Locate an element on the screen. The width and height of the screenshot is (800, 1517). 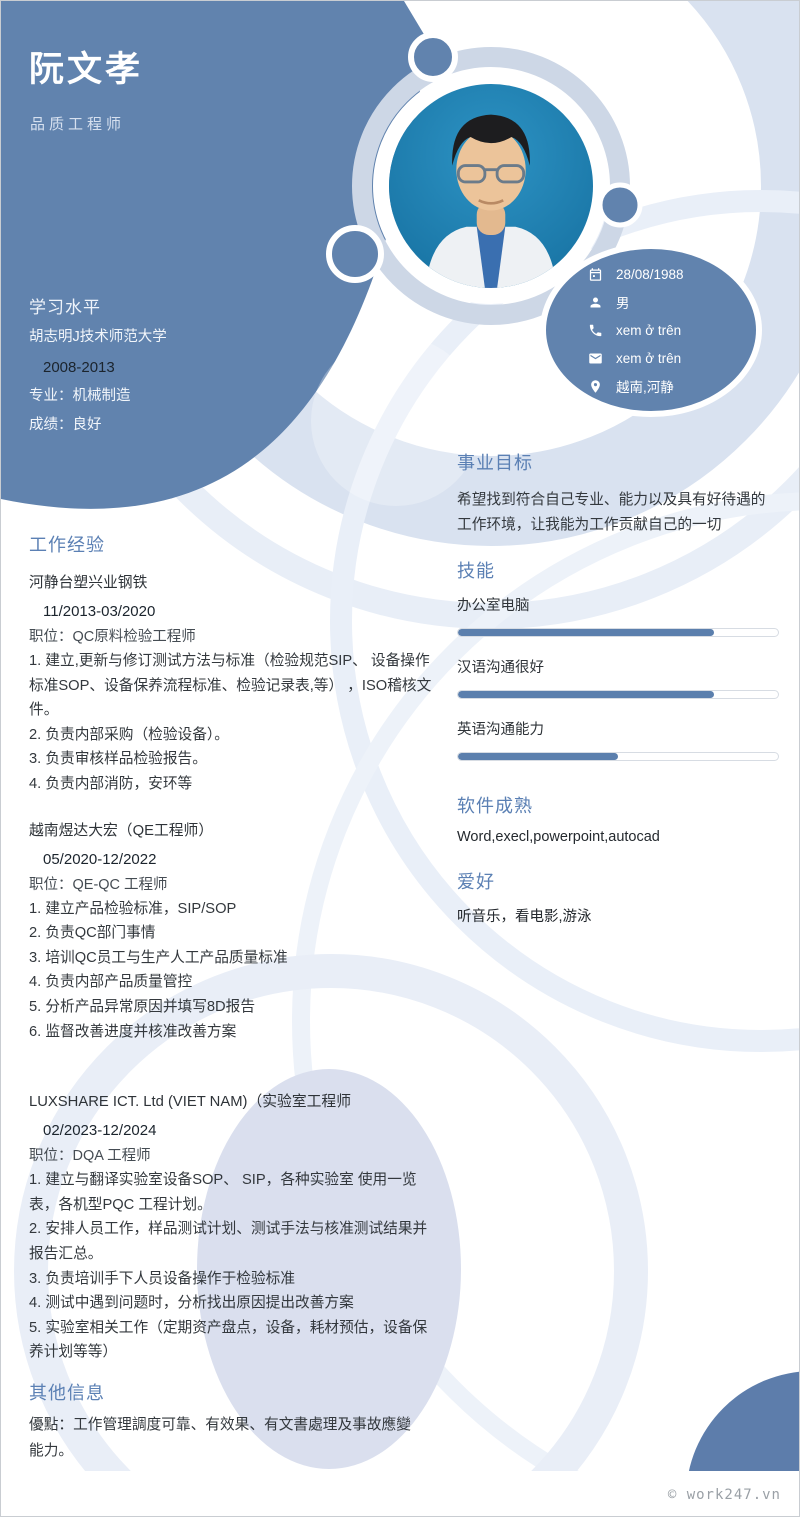
education-period: 2008-2013 is located at coordinates (79, 367).